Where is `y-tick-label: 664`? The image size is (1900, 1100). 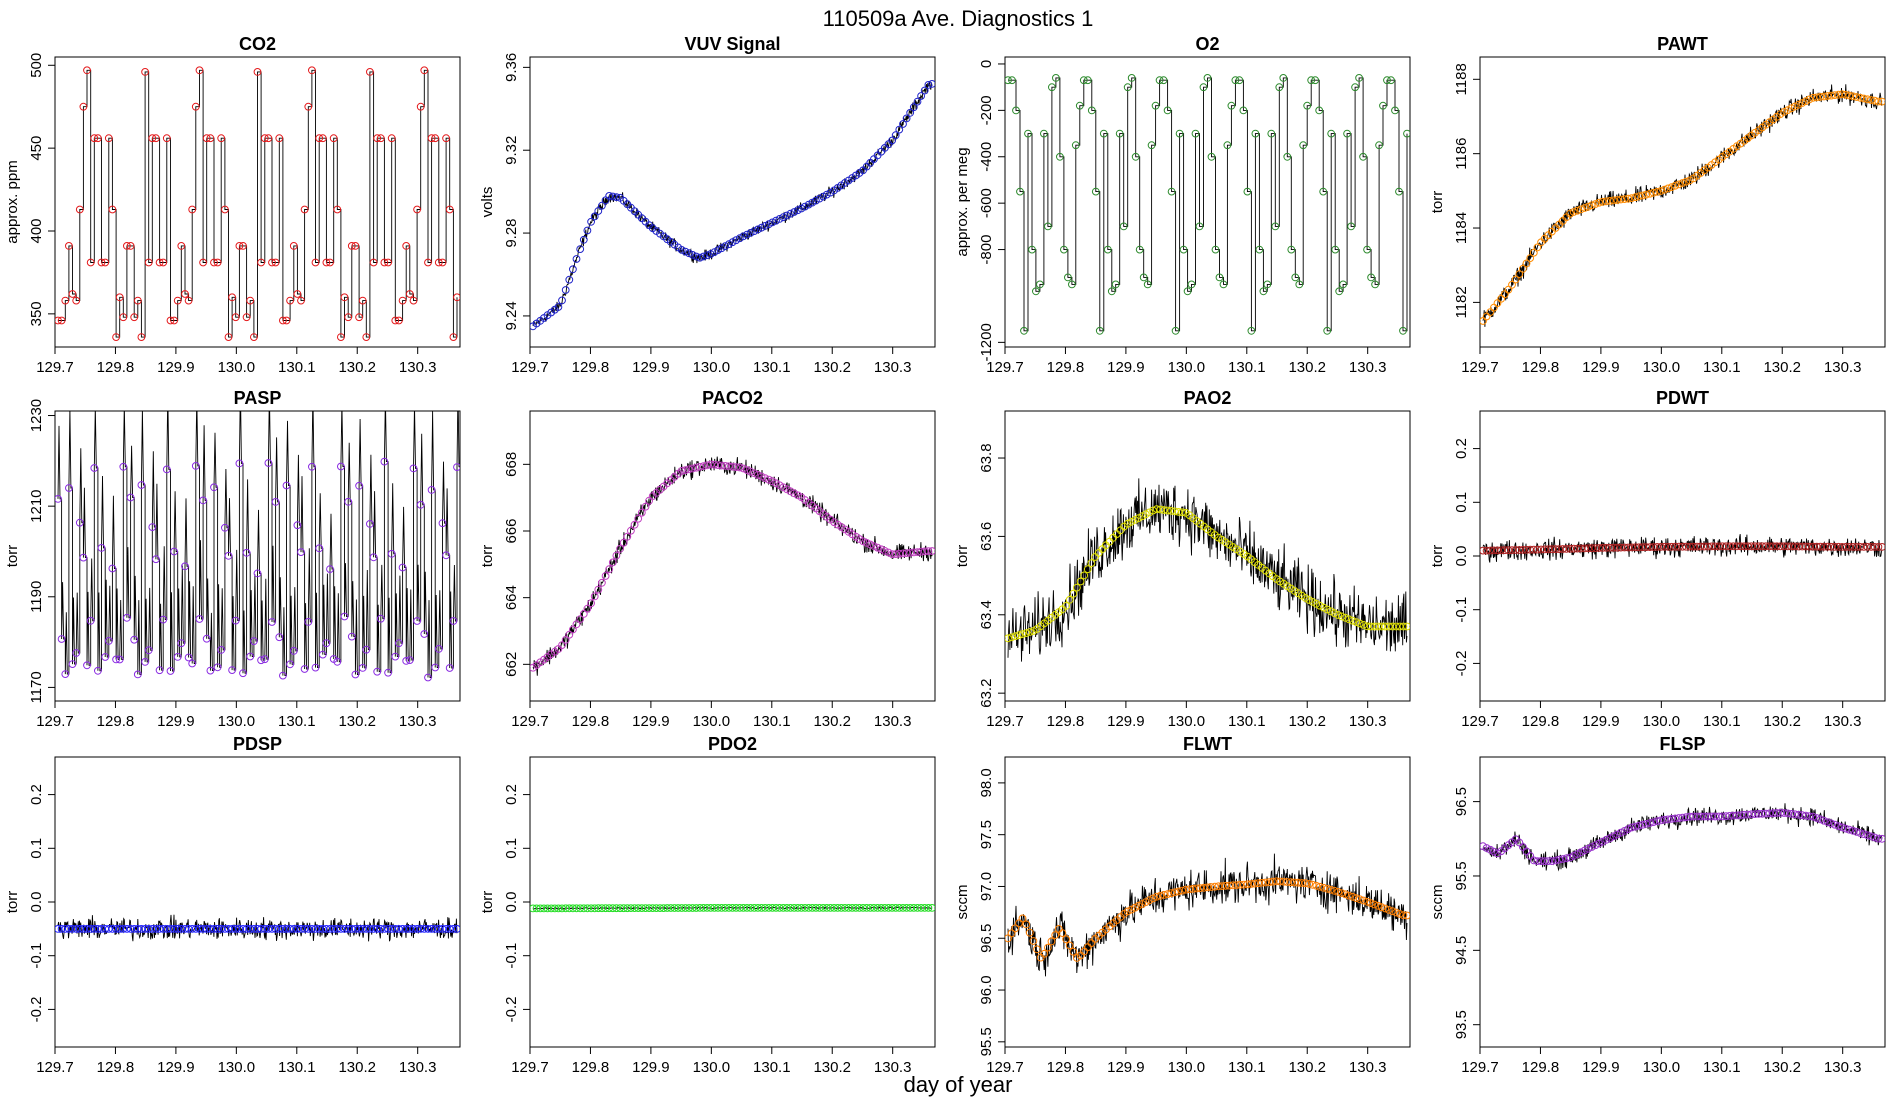 y-tick-label: 664 is located at coordinates (511, 597).